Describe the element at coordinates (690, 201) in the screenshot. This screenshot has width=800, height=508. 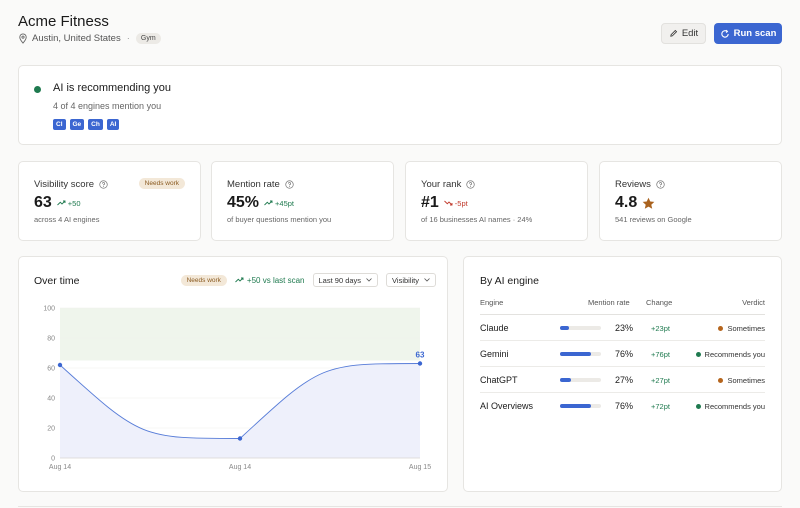
I see `metric-card-reviews: Reviews 4.8 541 reviews on Google` at that location.